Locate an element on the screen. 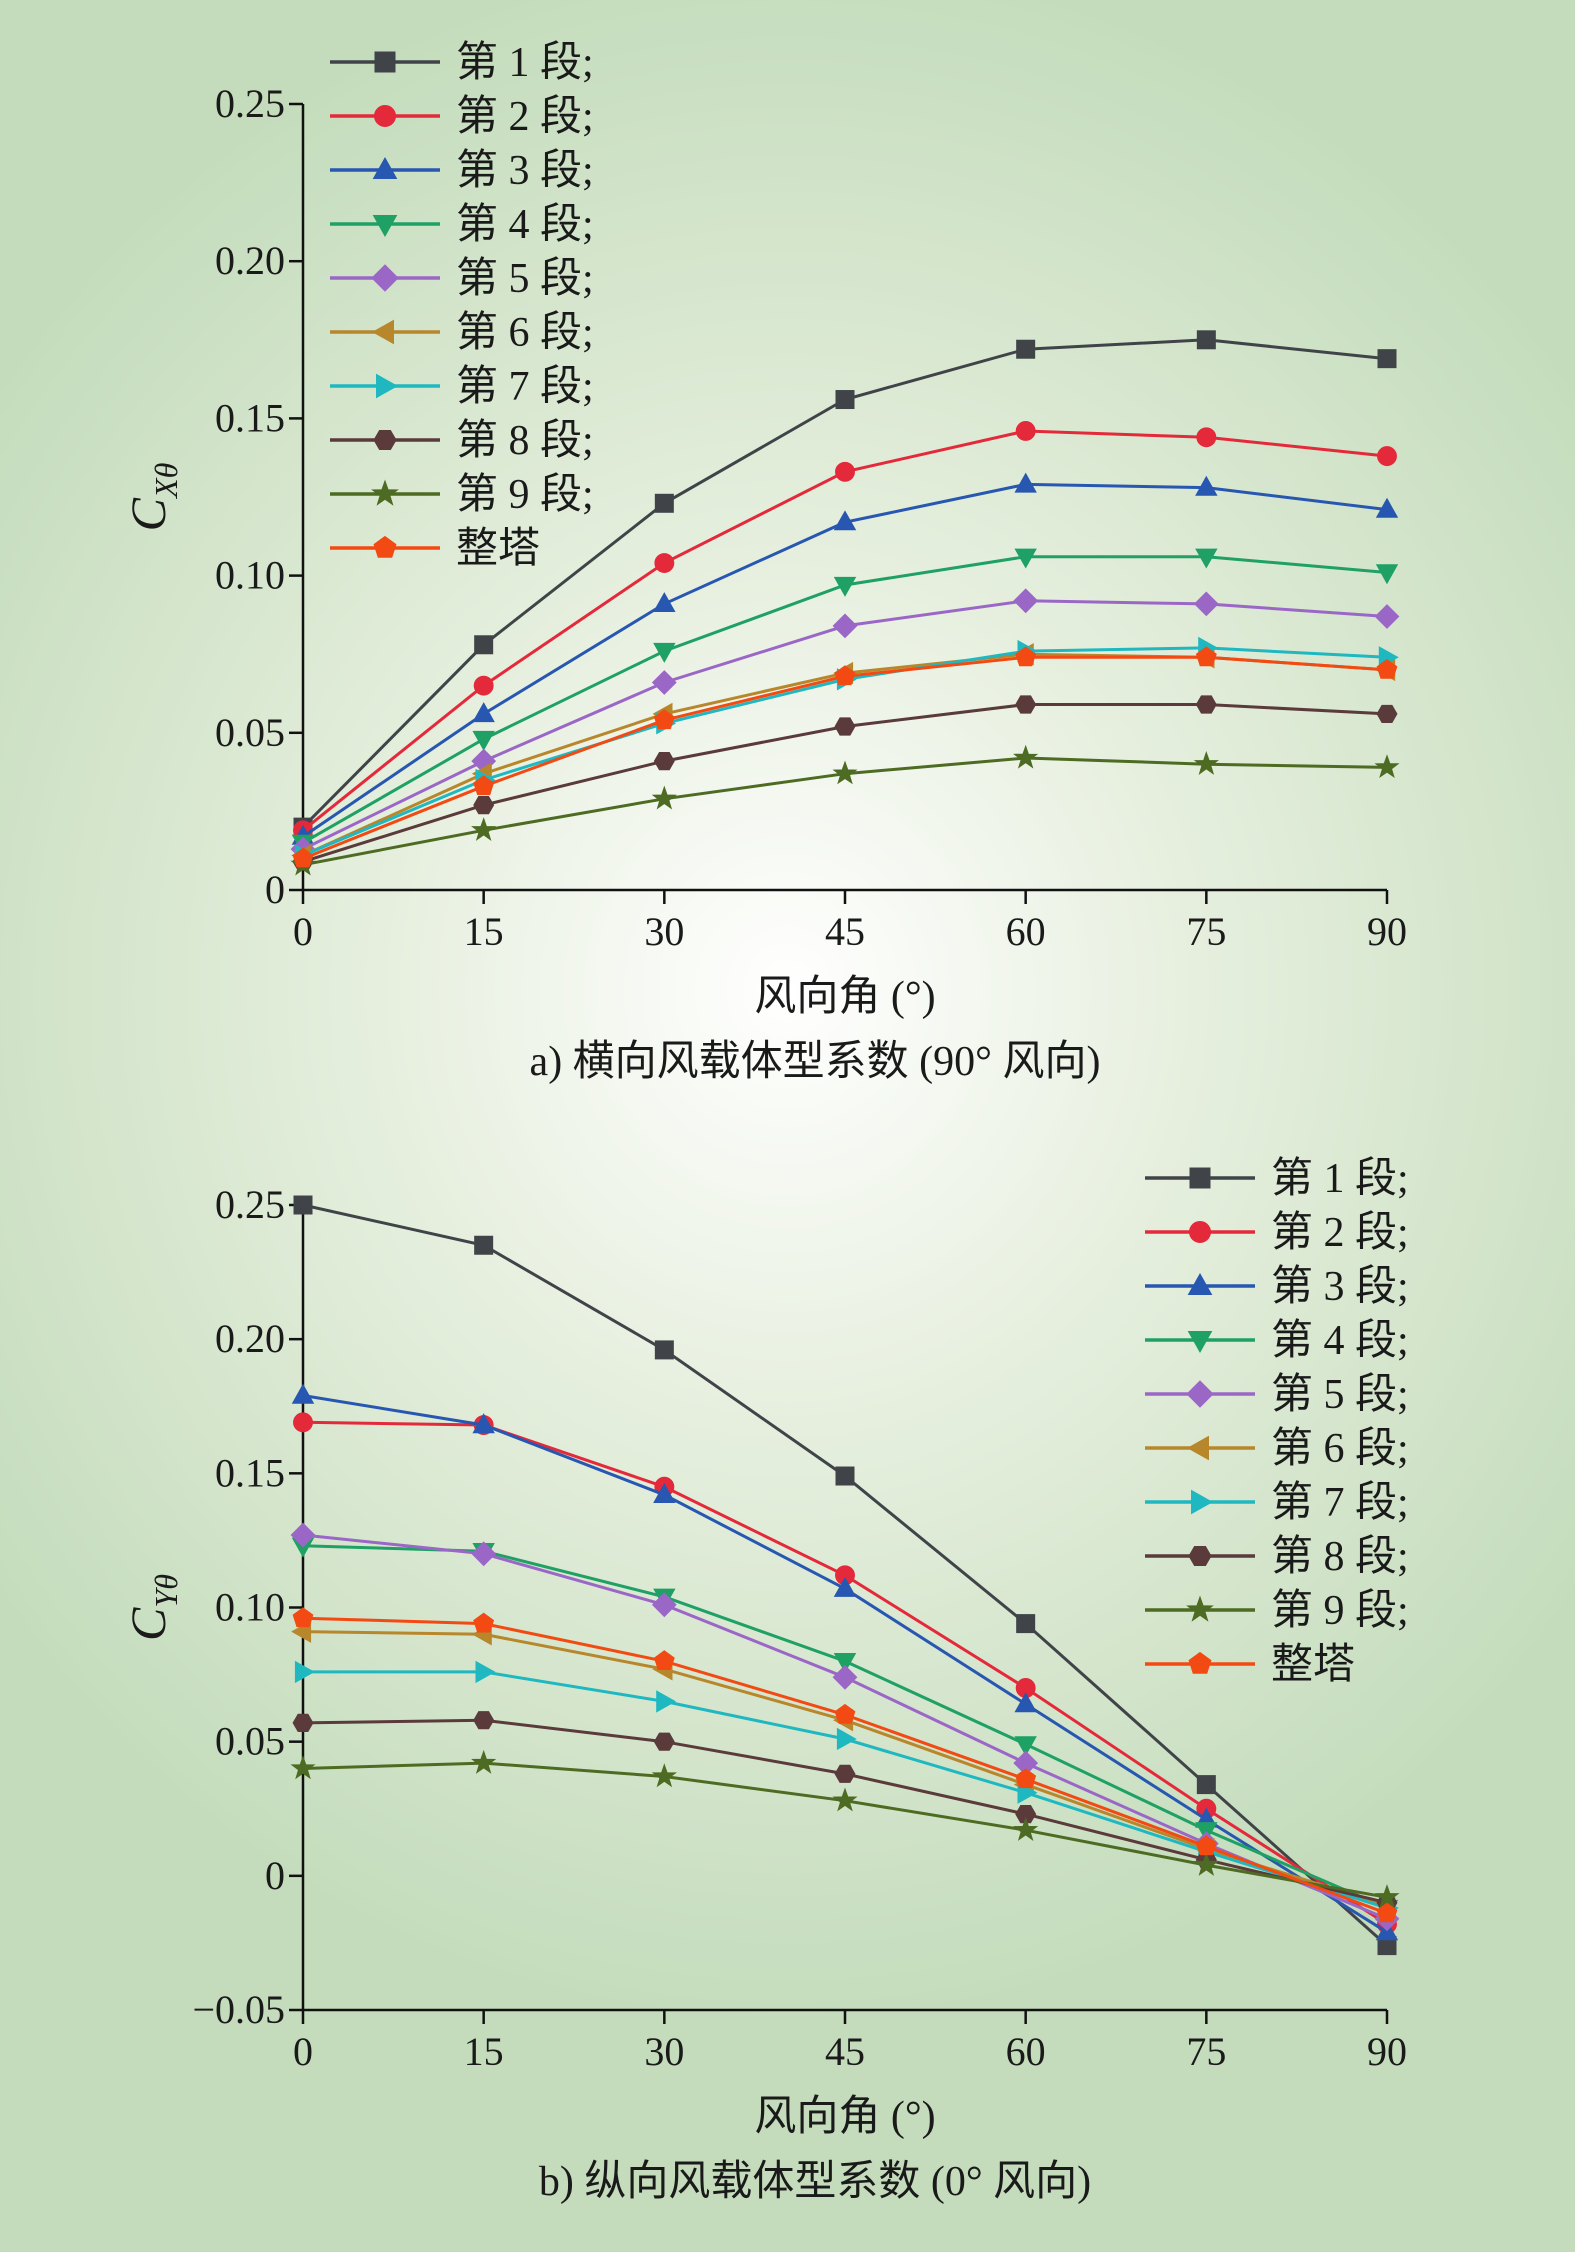  legend-label: 整塔 is located at coordinates (498, 549).